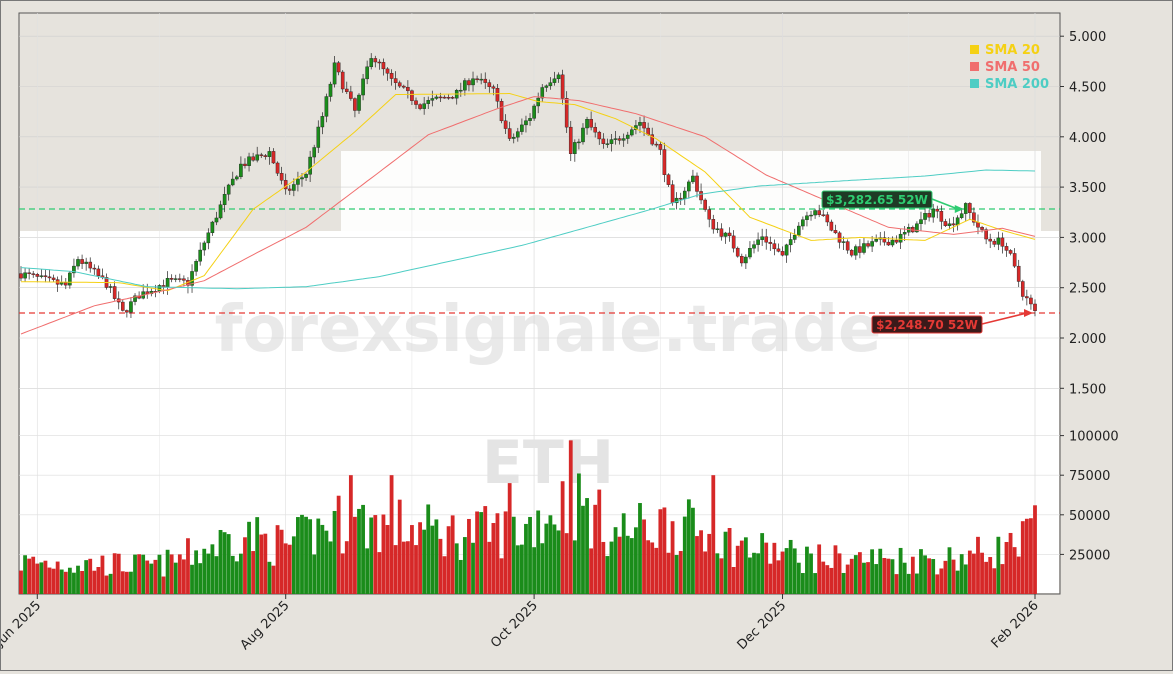 The height and width of the screenshot is (674, 1173). I want to click on legend-swatch-sma50, so click(974, 66).